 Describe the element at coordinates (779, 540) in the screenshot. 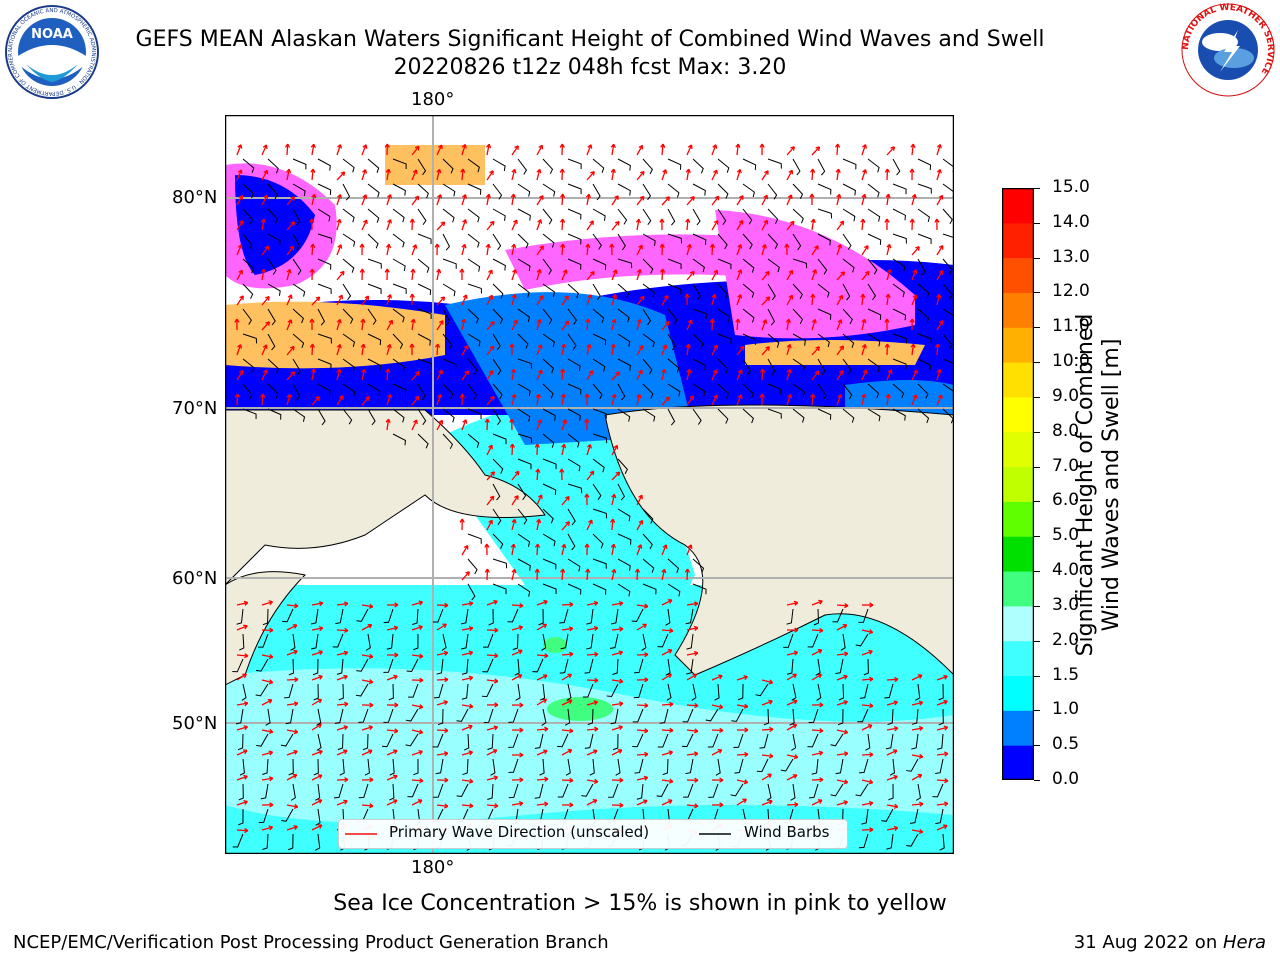

I see `alaska-land` at that location.